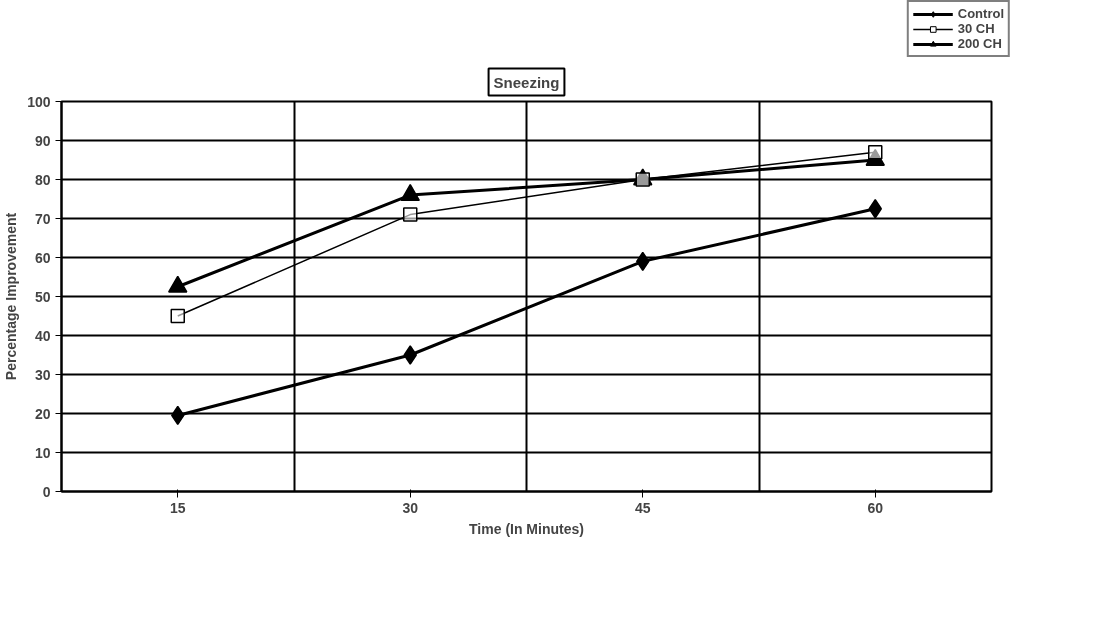 The height and width of the screenshot is (621, 1095). What do you see at coordinates (177, 507) in the screenshot?
I see `x-tick-label: 15` at bounding box center [177, 507].